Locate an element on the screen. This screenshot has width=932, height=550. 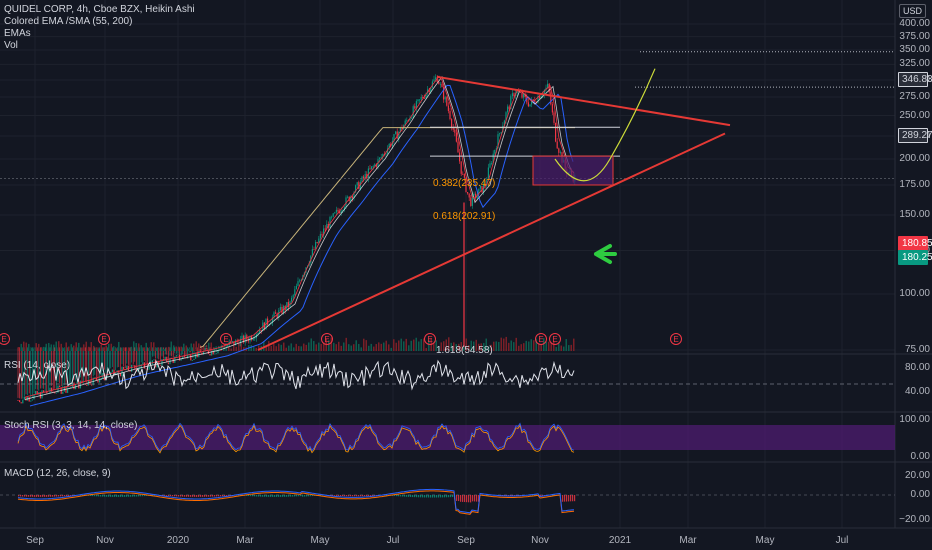
y-tick-label: 350.00 is located at coordinates (914, 49).